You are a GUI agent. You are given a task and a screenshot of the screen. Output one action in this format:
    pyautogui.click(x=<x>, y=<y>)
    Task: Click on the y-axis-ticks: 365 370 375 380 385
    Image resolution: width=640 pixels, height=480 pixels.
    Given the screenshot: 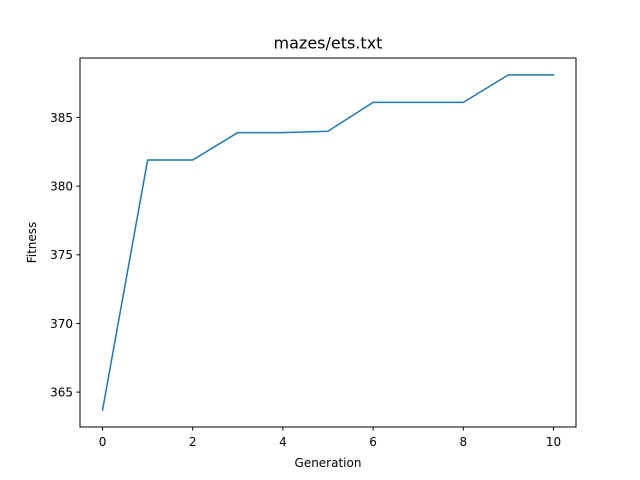 What is the action you would take?
    pyautogui.click(x=65, y=255)
    